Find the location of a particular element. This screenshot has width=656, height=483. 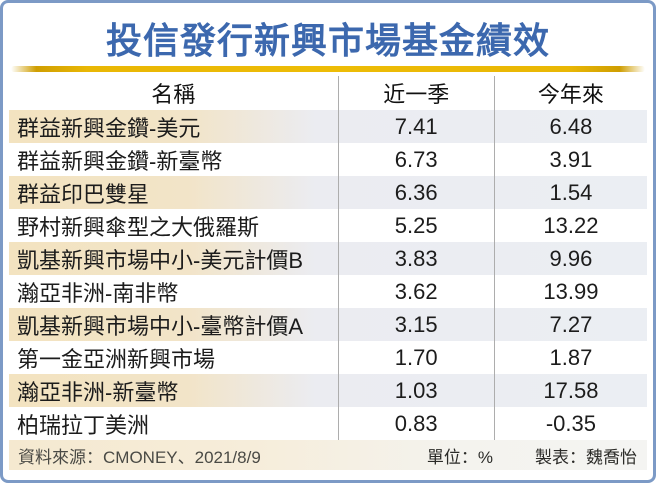

table-footnote: 資料來源：CMONEY、2021/8/9 單位：% 製表：魏喬怡 is located at coordinates (328, 455).